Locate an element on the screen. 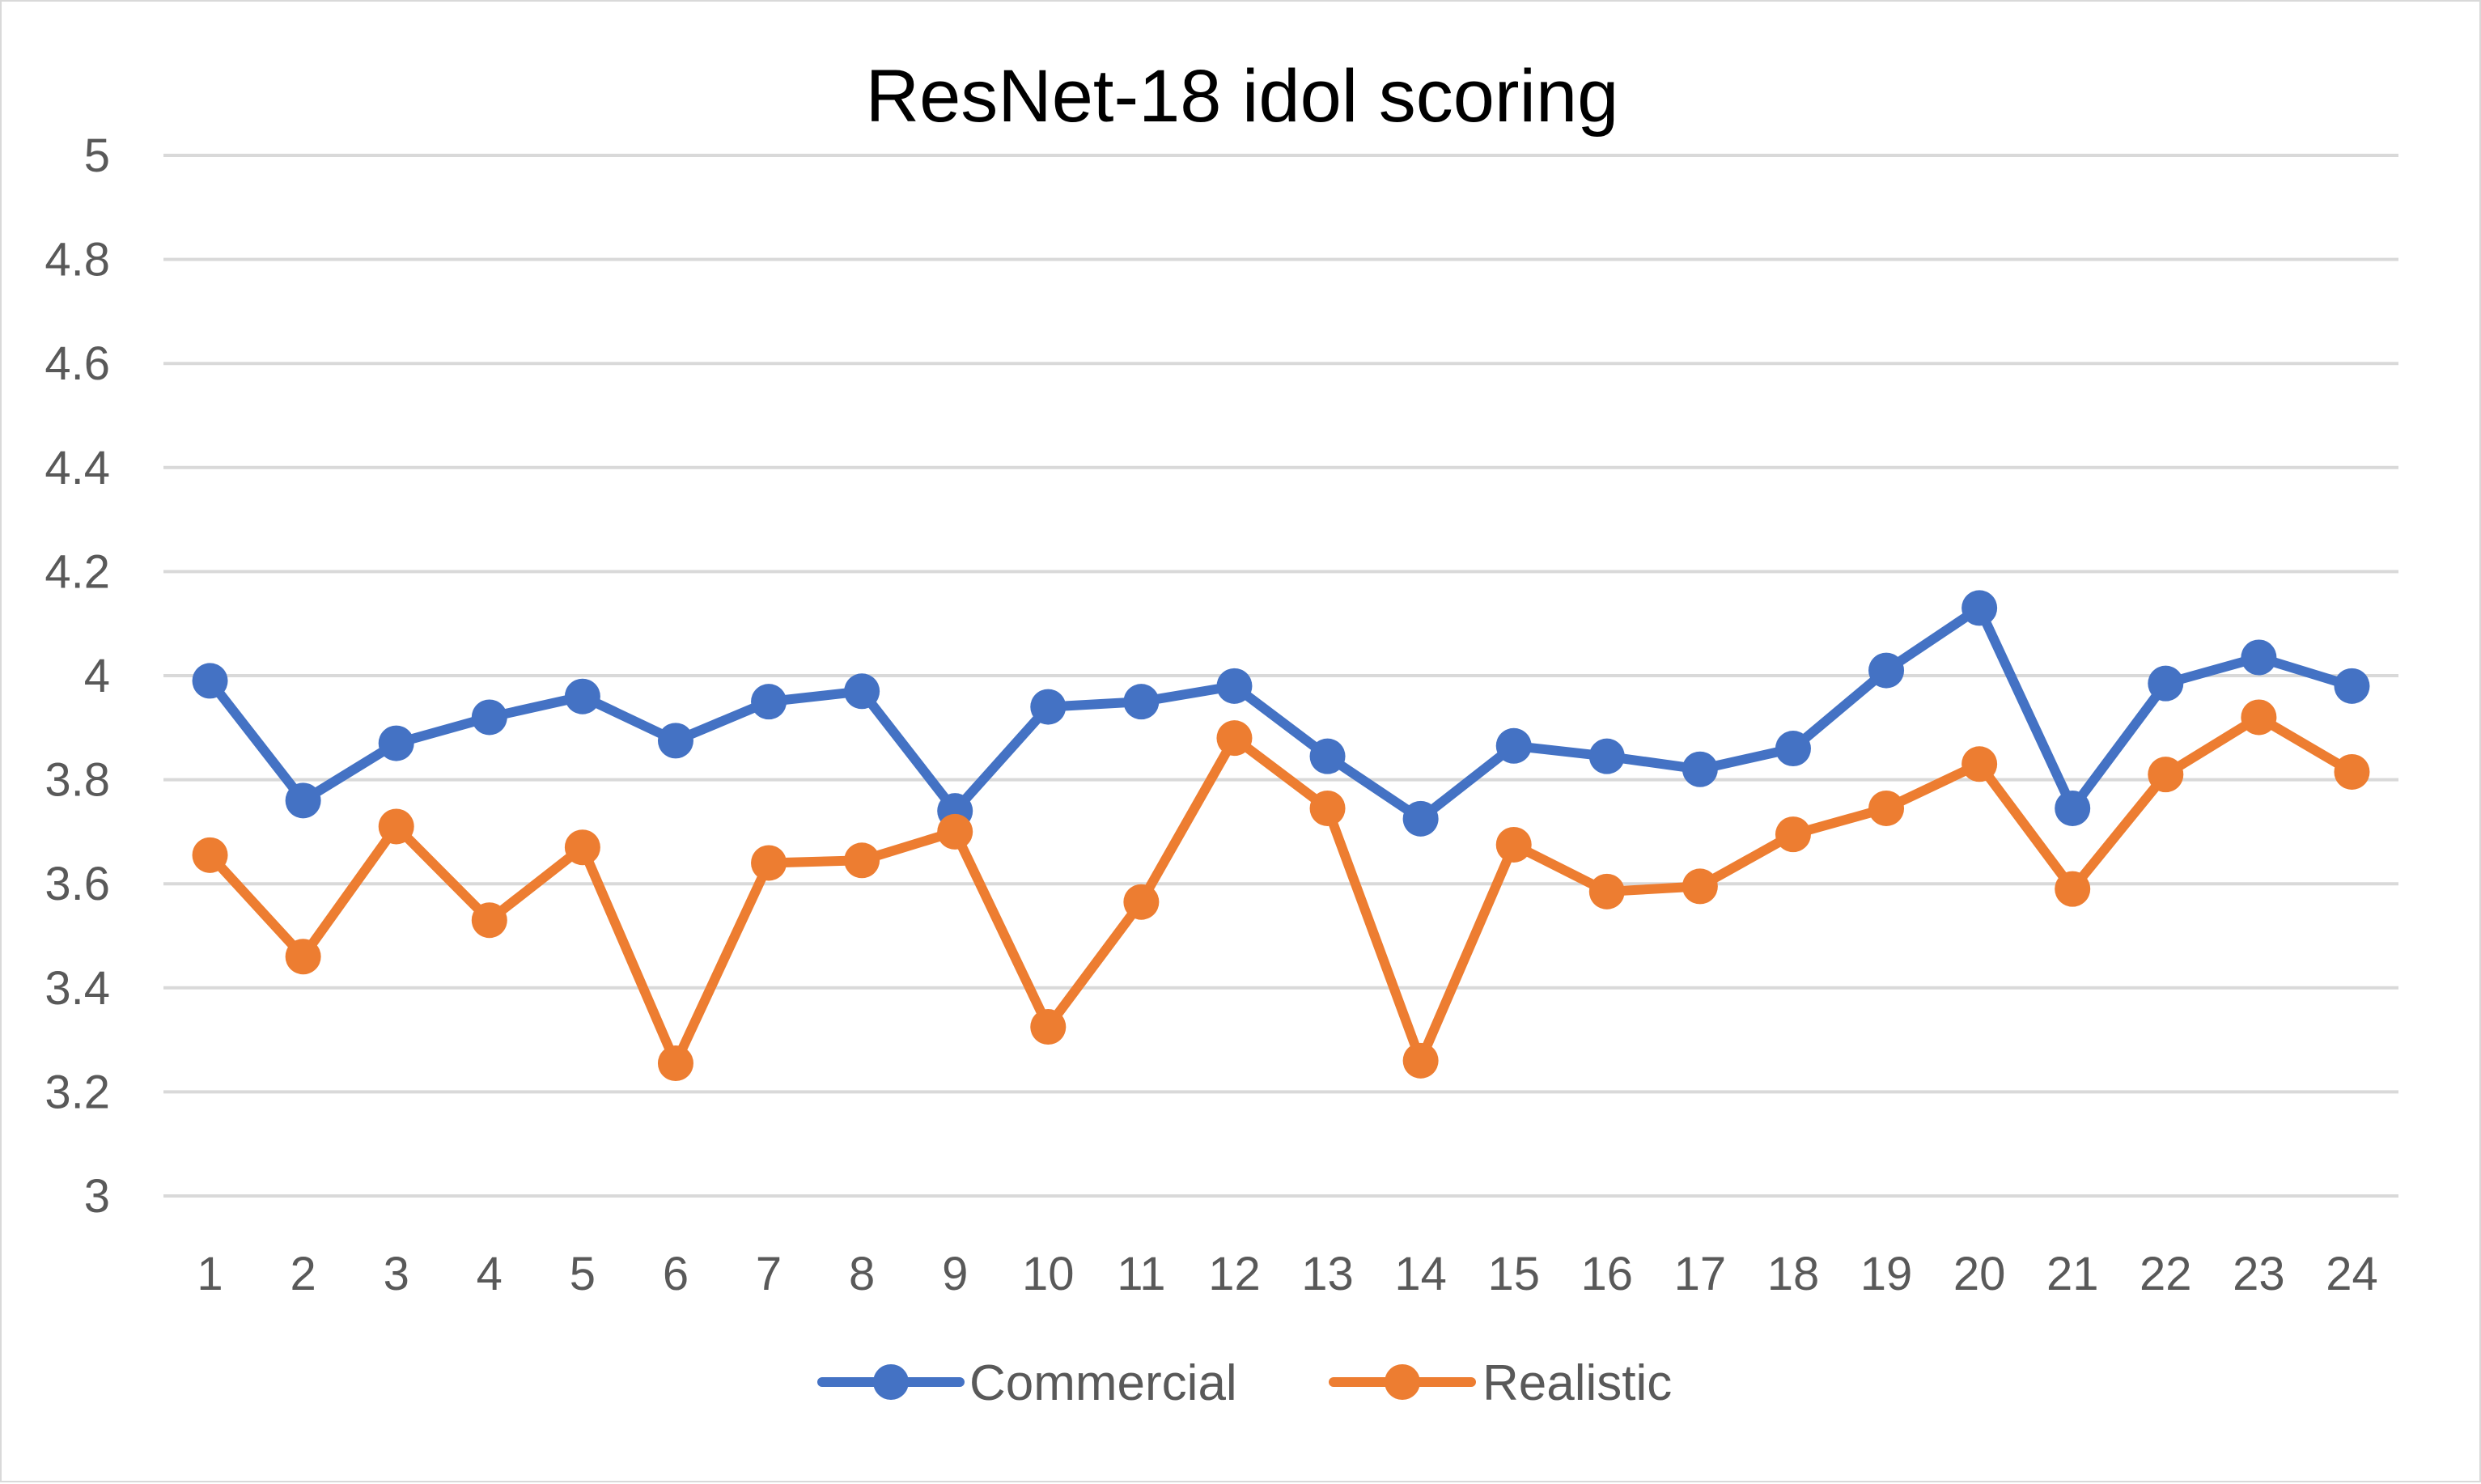 This screenshot has height=1484, width=2481. legend-label: Realistic is located at coordinates (1577, 1383).